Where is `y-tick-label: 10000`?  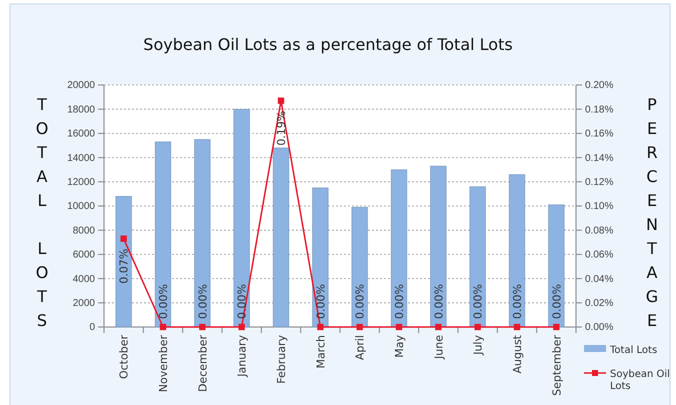 y-tick-label: 10000 is located at coordinates (81, 206).